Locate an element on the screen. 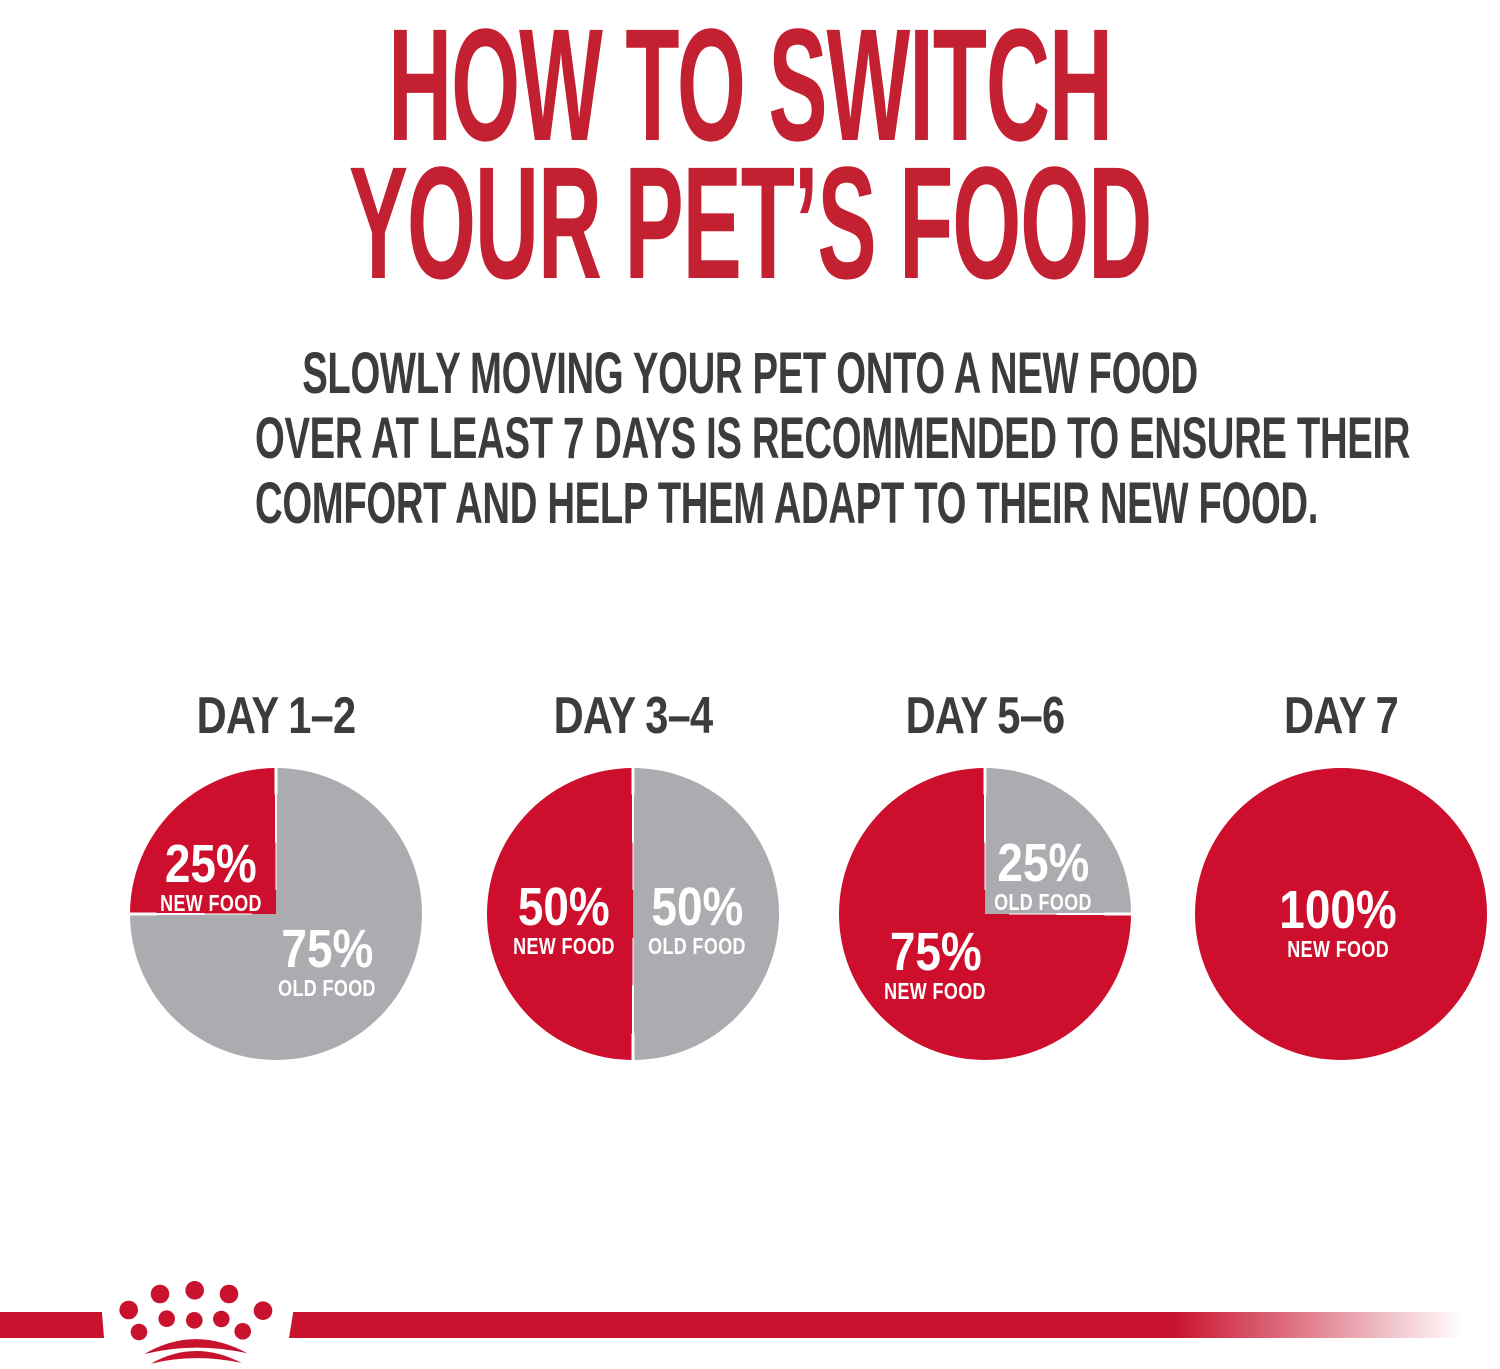 The width and height of the screenshot is (1500, 1369). day-1-2-label: DAY 1–2 is located at coordinates (276, 716).